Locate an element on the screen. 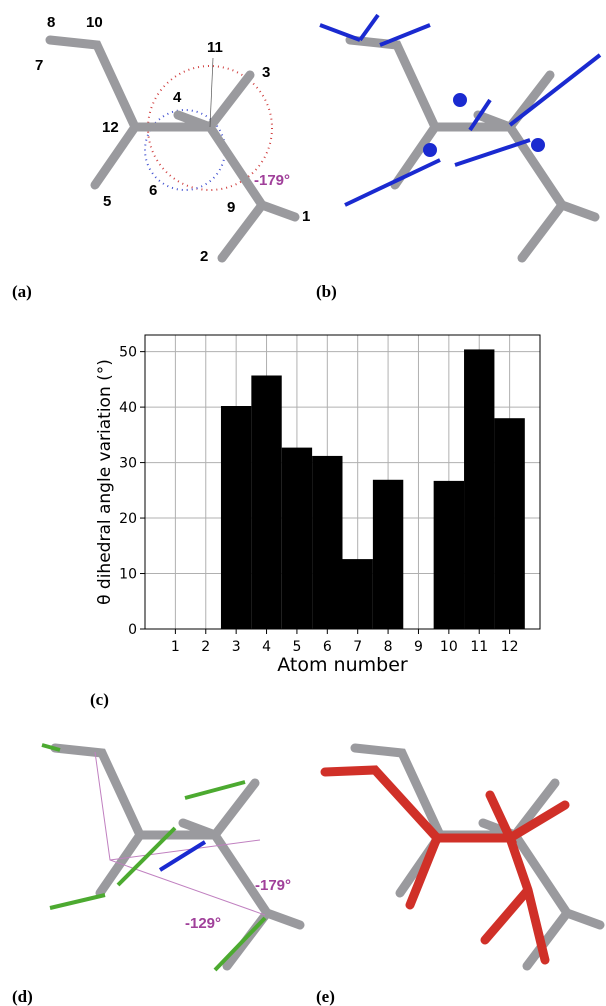  panel-label: (e) is located at coordinates (325, 996).